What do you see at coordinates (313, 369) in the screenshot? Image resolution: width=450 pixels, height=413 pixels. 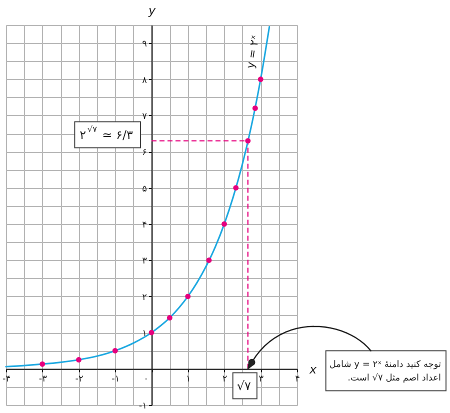 I see `x-axis-title: x` at bounding box center [313, 369].